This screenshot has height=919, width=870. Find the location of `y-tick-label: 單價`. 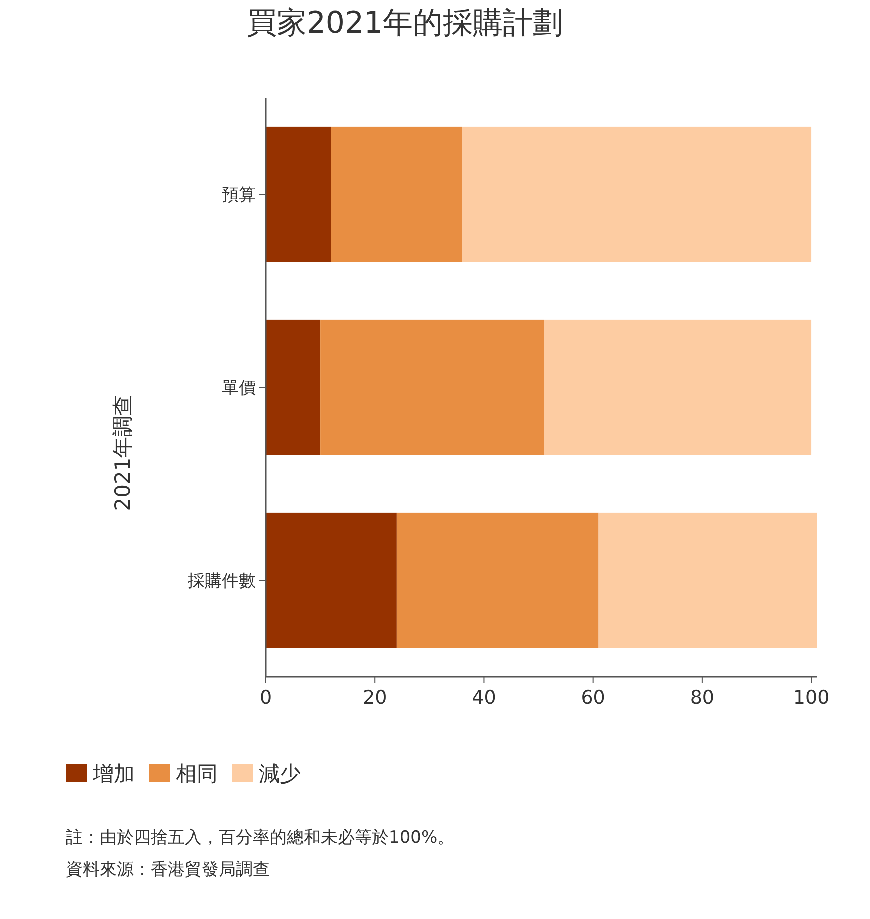

y-tick-label: 單價 is located at coordinates (239, 388).